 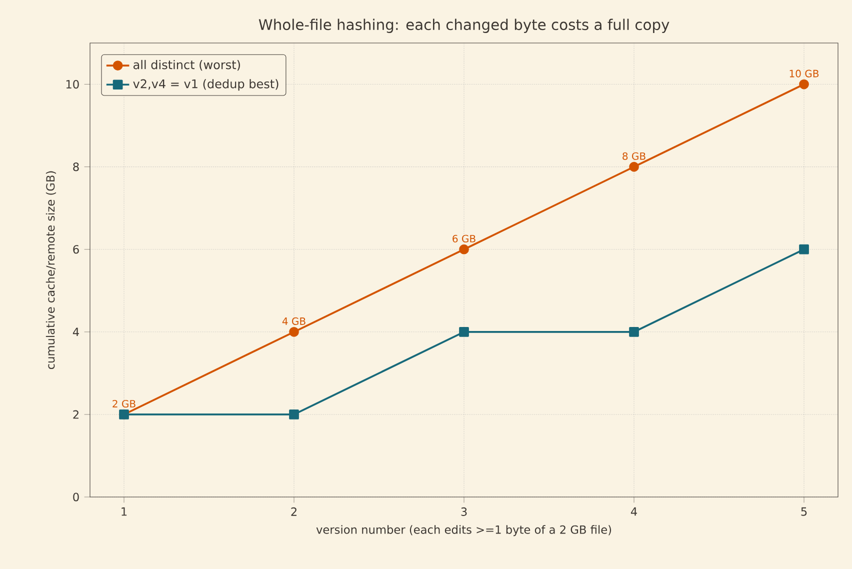 What do you see at coordinates (124, 511) in the screenshot?
I see `x-tick-label: 1` at bounding box center [124, 511].